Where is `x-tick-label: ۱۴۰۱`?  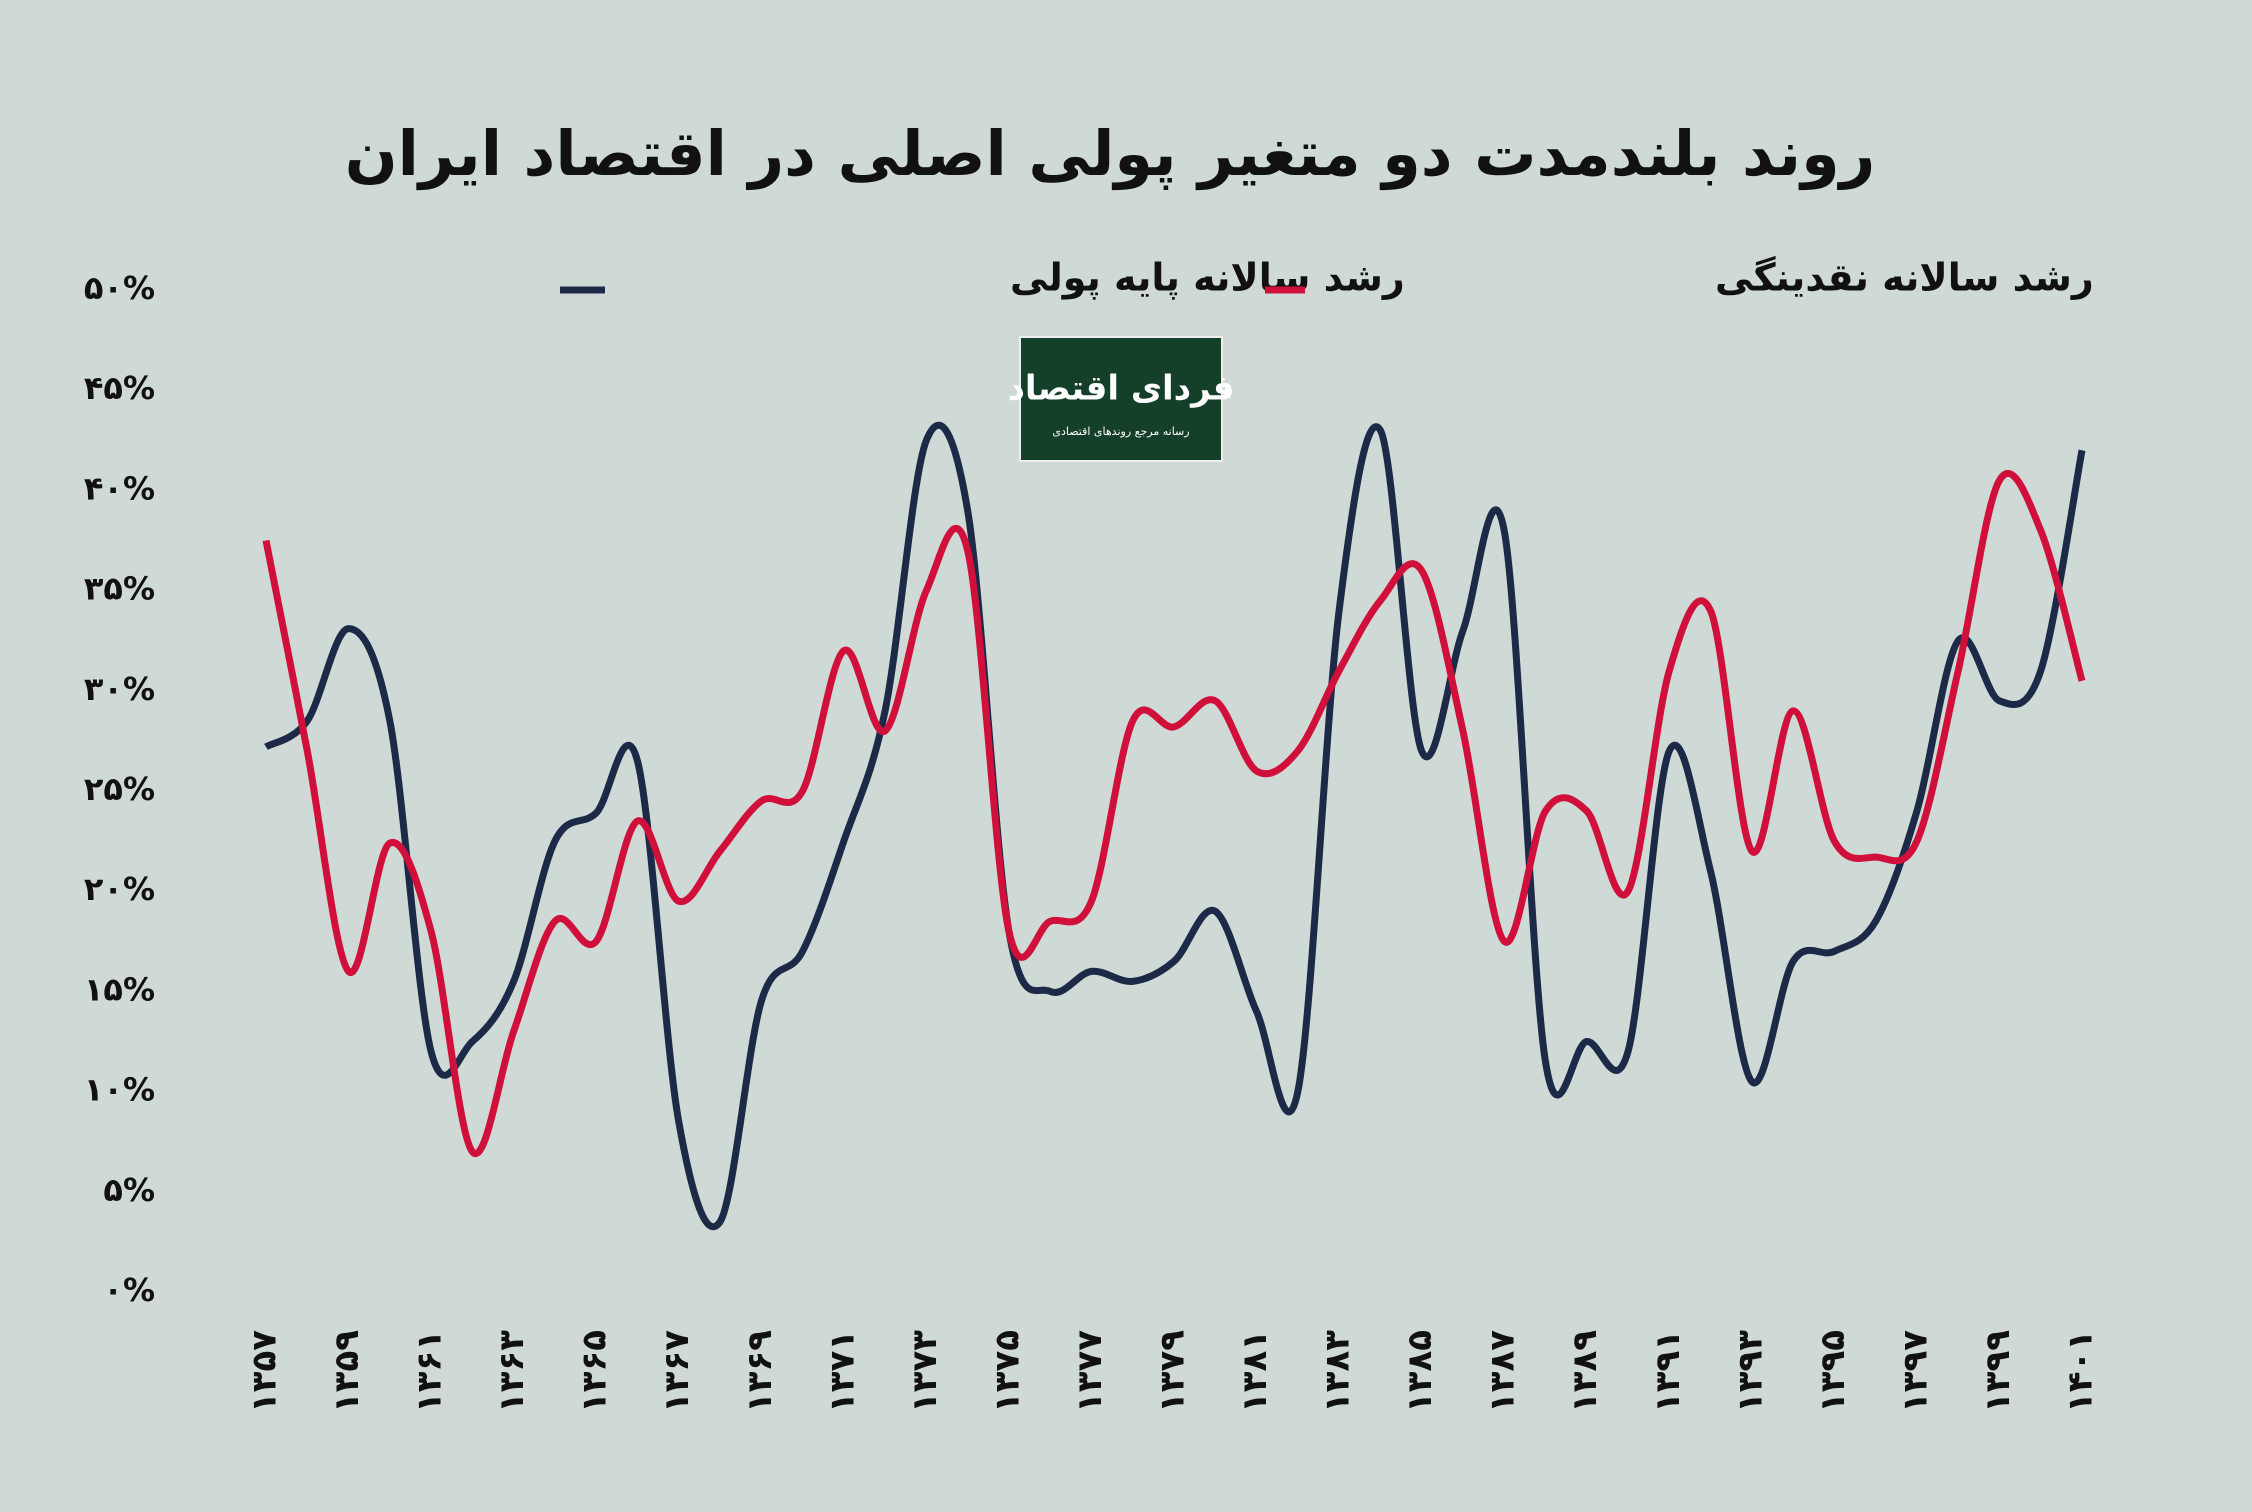
x-tick-label: ۱۴۰۱ is located at coordinates (2081, 1371).